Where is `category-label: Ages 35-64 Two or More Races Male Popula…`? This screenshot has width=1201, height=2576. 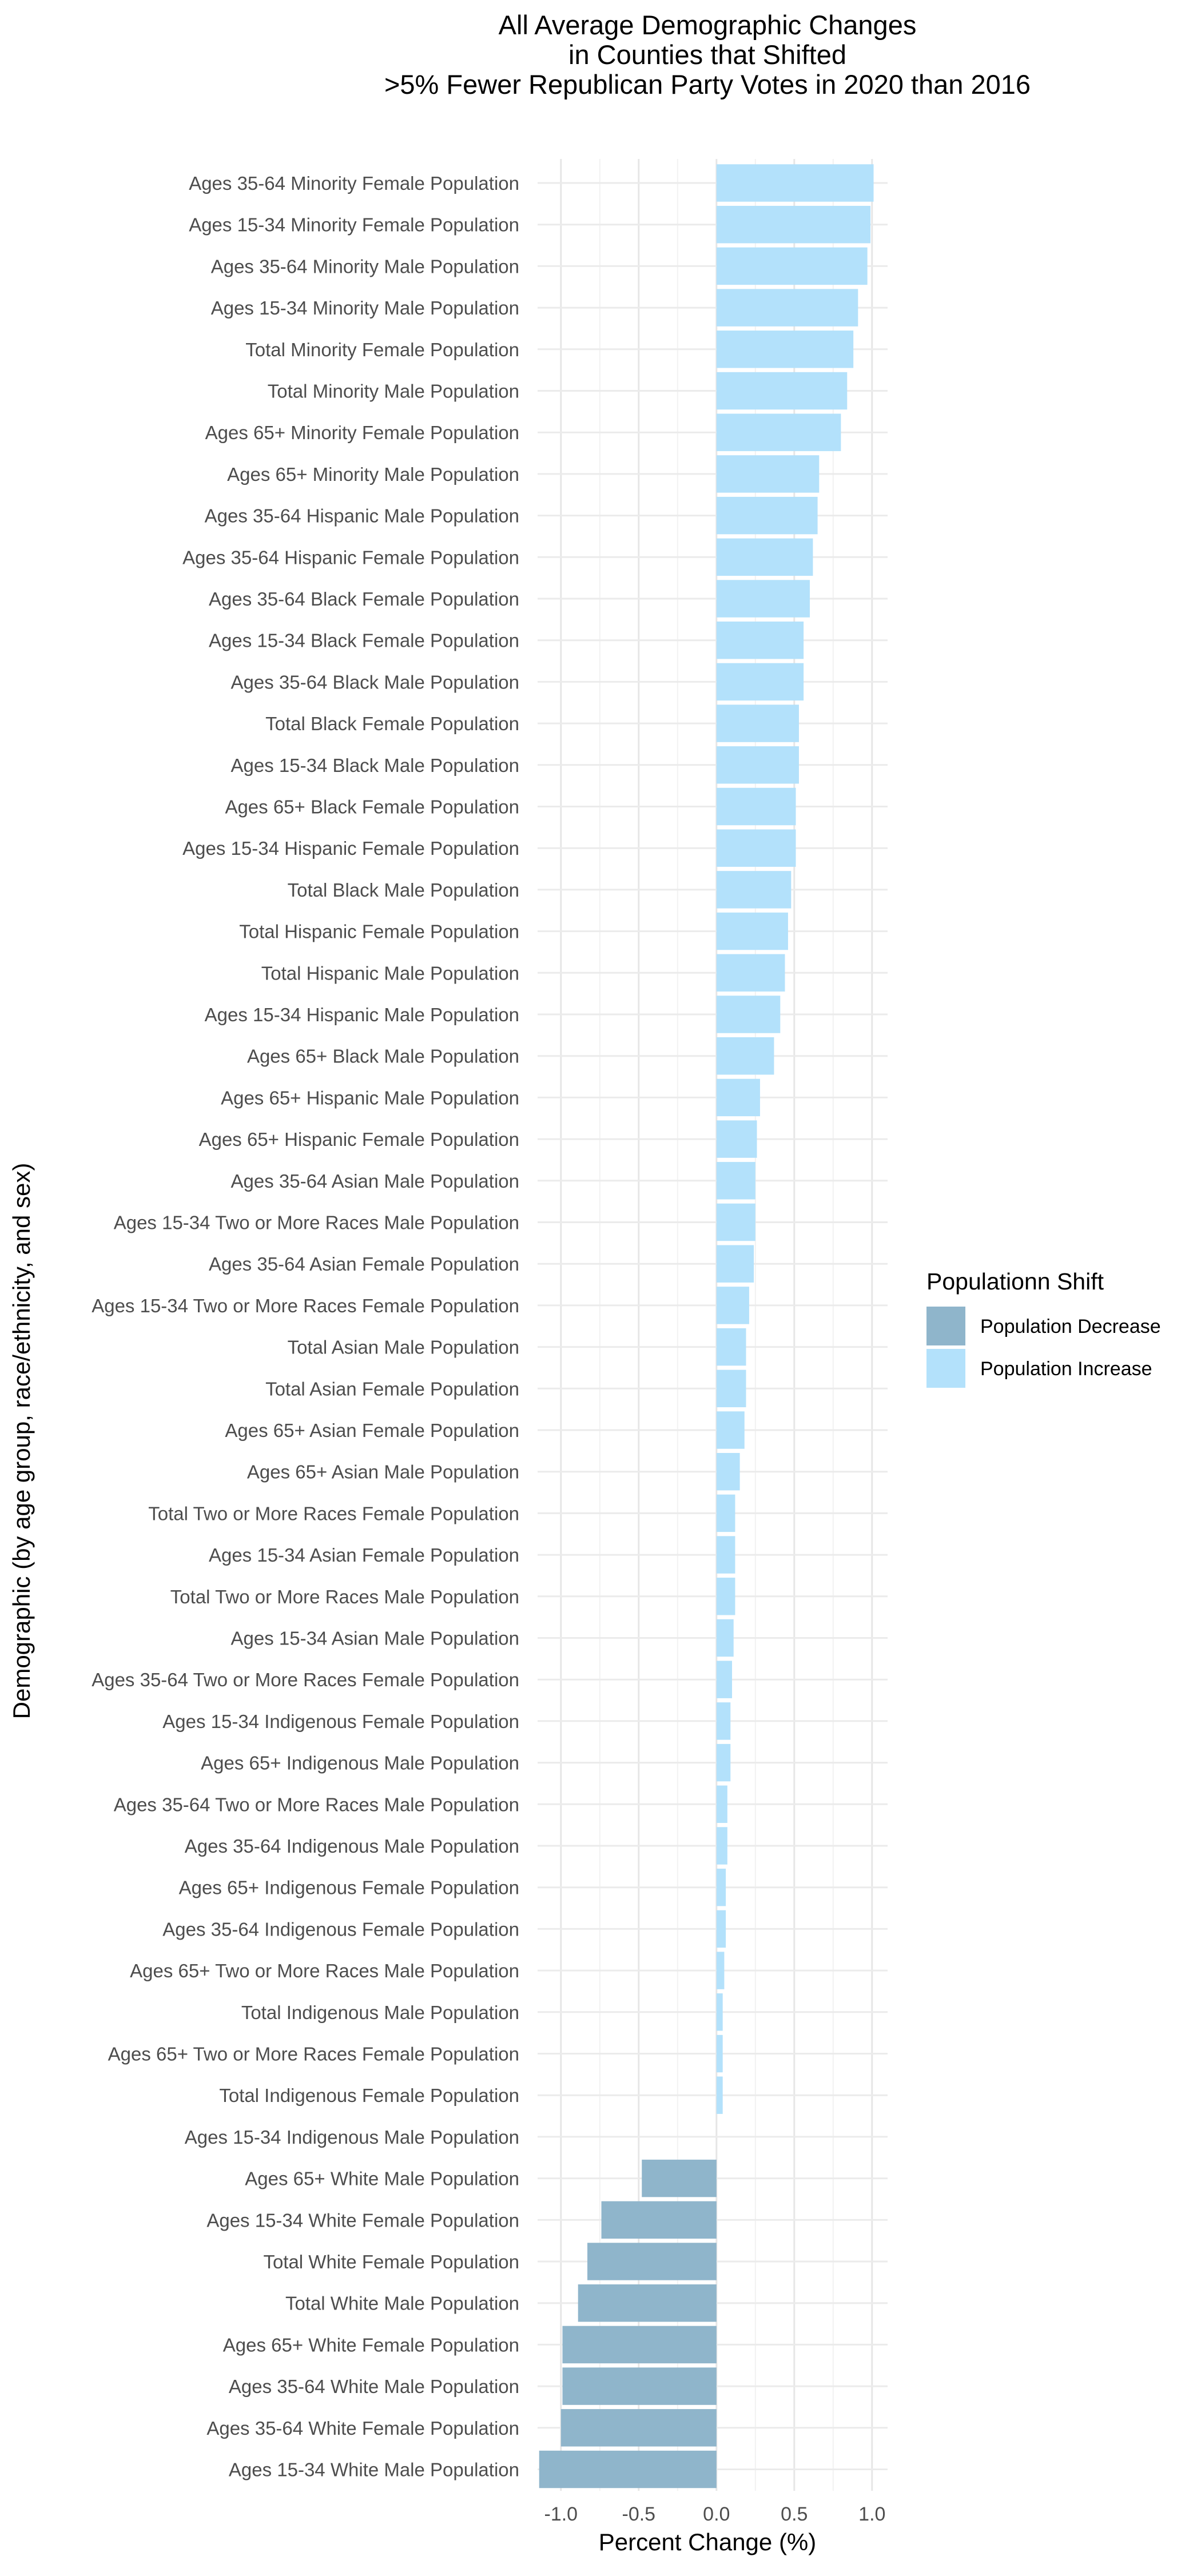
category-label: Ages 35-64 Two or More Races Male Popula… is located at coordinates (316, 1804).